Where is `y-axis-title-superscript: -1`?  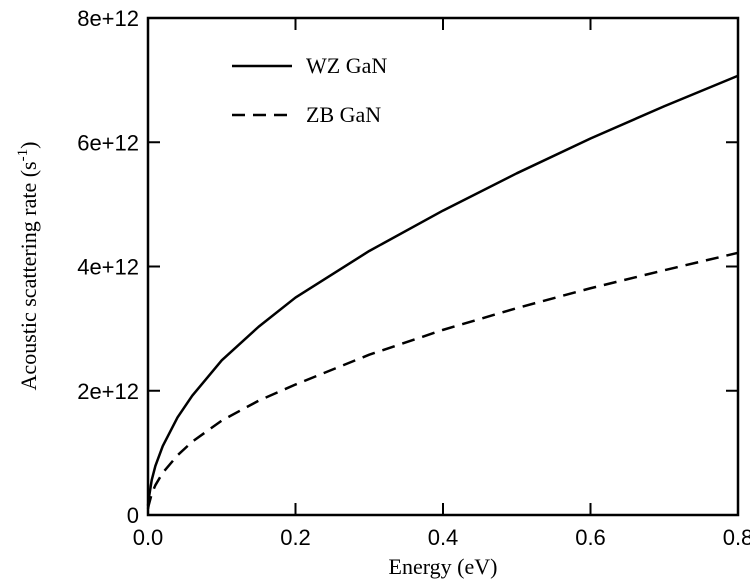
y-axis-title-superscript: -1 is located at coordinates (23, 155).